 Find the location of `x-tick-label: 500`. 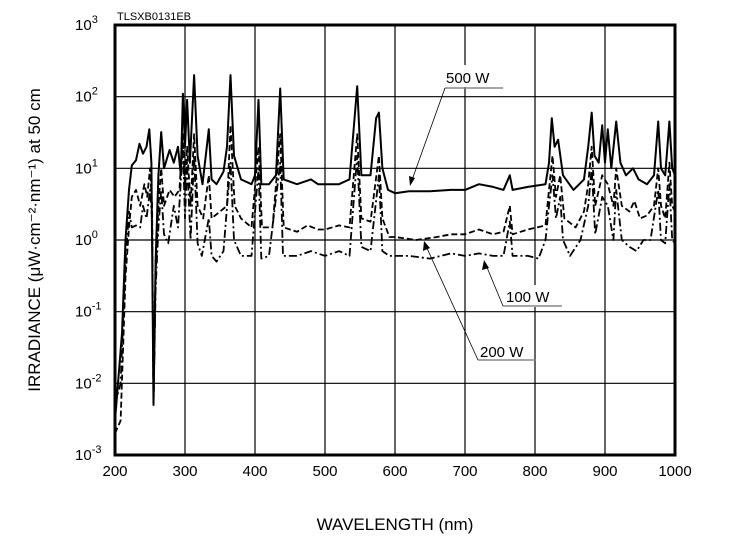

x-tick-label: 500 is located at coordinates (324, 471).